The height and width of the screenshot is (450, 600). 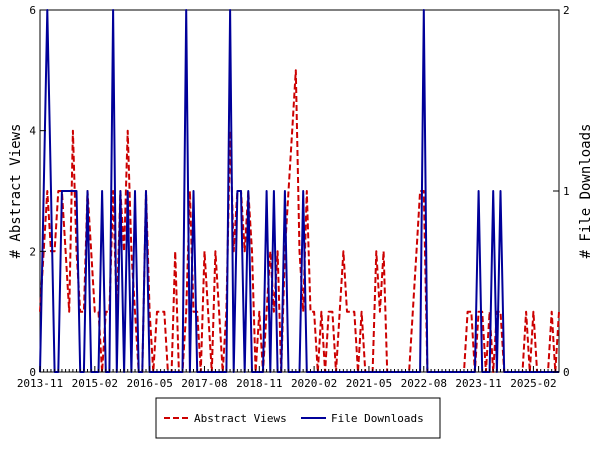 I want to click on x-tick-label: 2015-02, so click(x=95, y=383).